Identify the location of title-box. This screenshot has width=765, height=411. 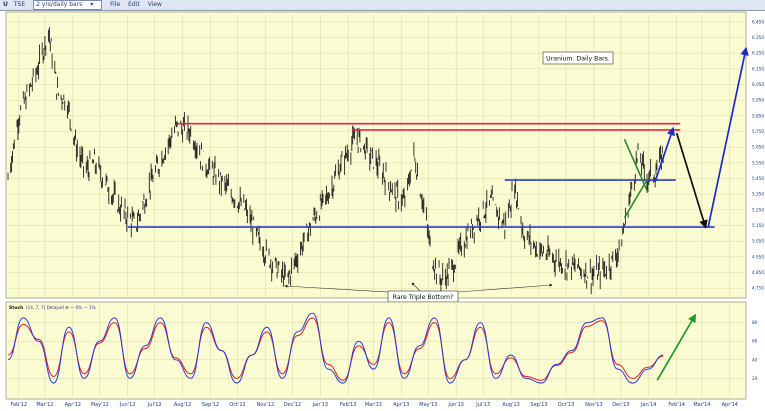
(578, 58).